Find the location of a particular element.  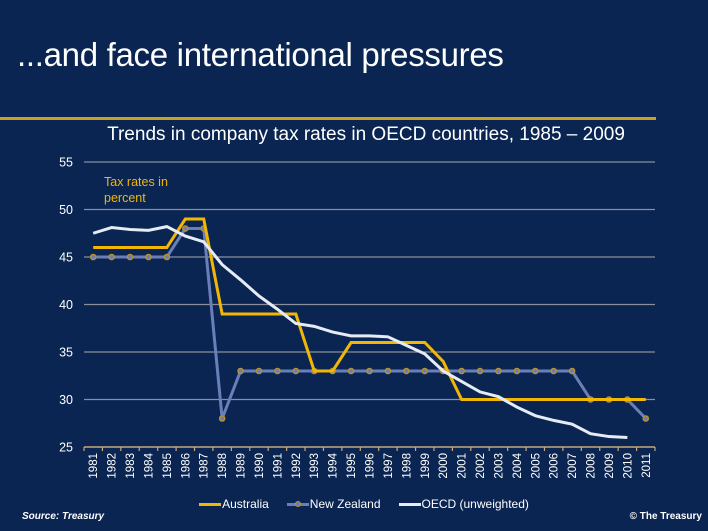

x-tick-label: 2010 is located at coordinates (628, 466).